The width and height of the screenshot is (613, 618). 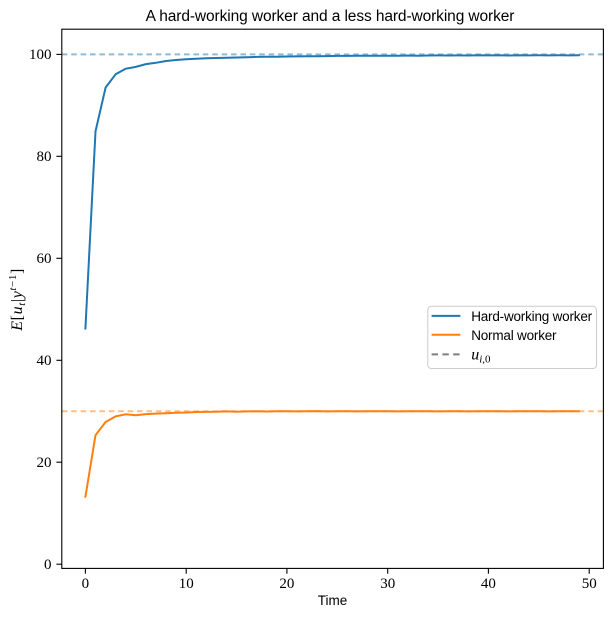 What do you see at coordinates (186, 584) in the screenshot?
I see `svg-text: 10` at bounding box center [186, 584].